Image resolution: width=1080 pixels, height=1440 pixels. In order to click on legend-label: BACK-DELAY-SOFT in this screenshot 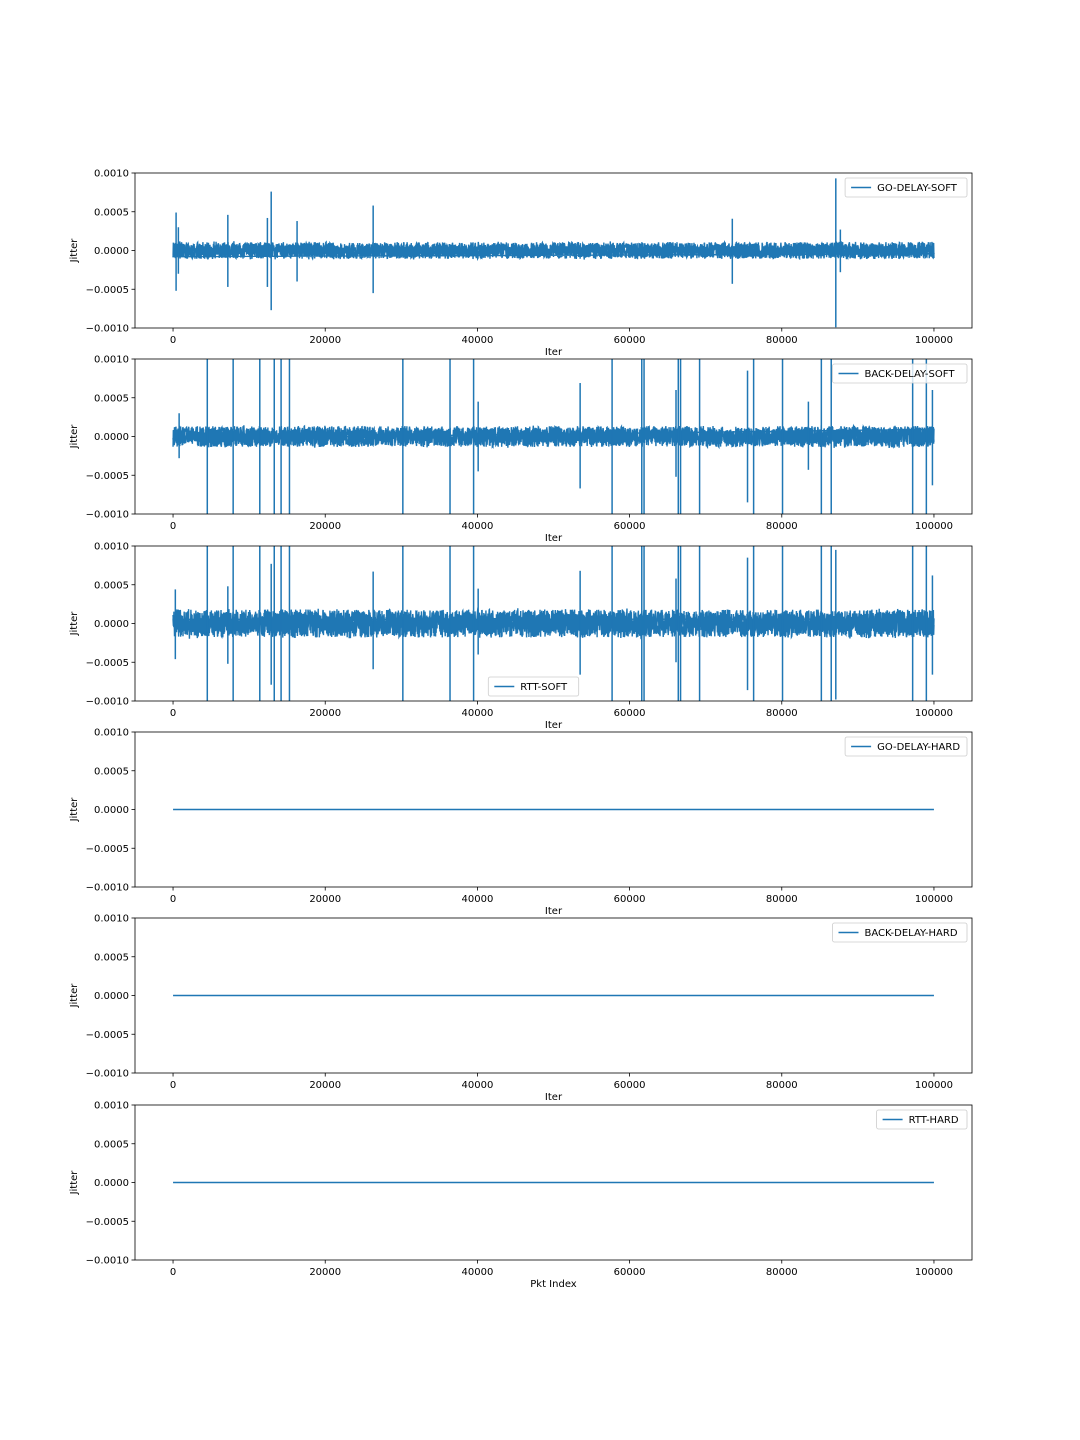, I will do `click(910, 374)`.